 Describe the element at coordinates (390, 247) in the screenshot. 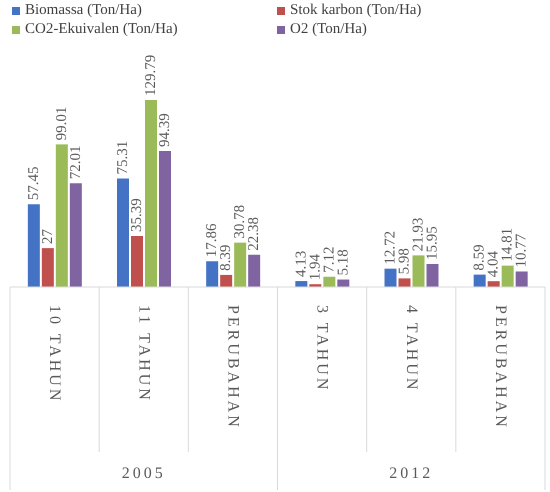

I see `data-label: 12.72` at that location.